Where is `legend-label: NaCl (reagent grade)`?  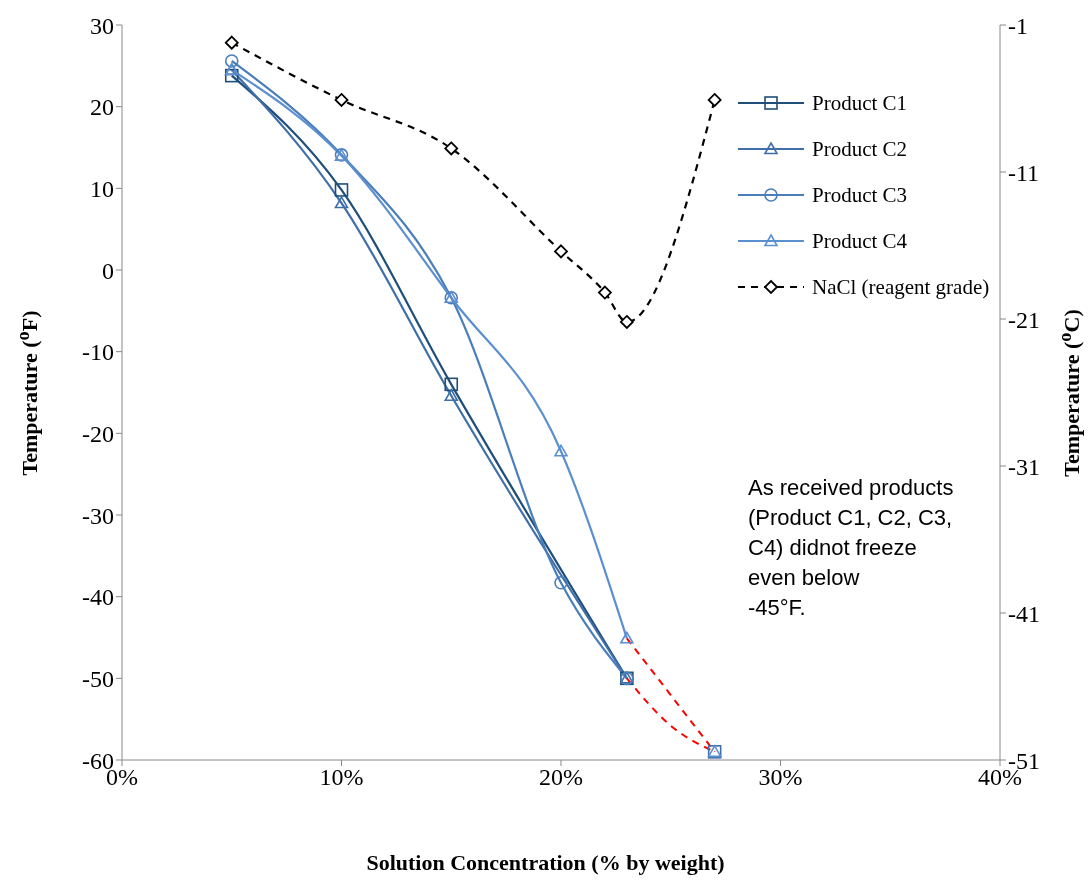 legend-label: NaCl (reagent grade) is located at coordinates (901, 287).